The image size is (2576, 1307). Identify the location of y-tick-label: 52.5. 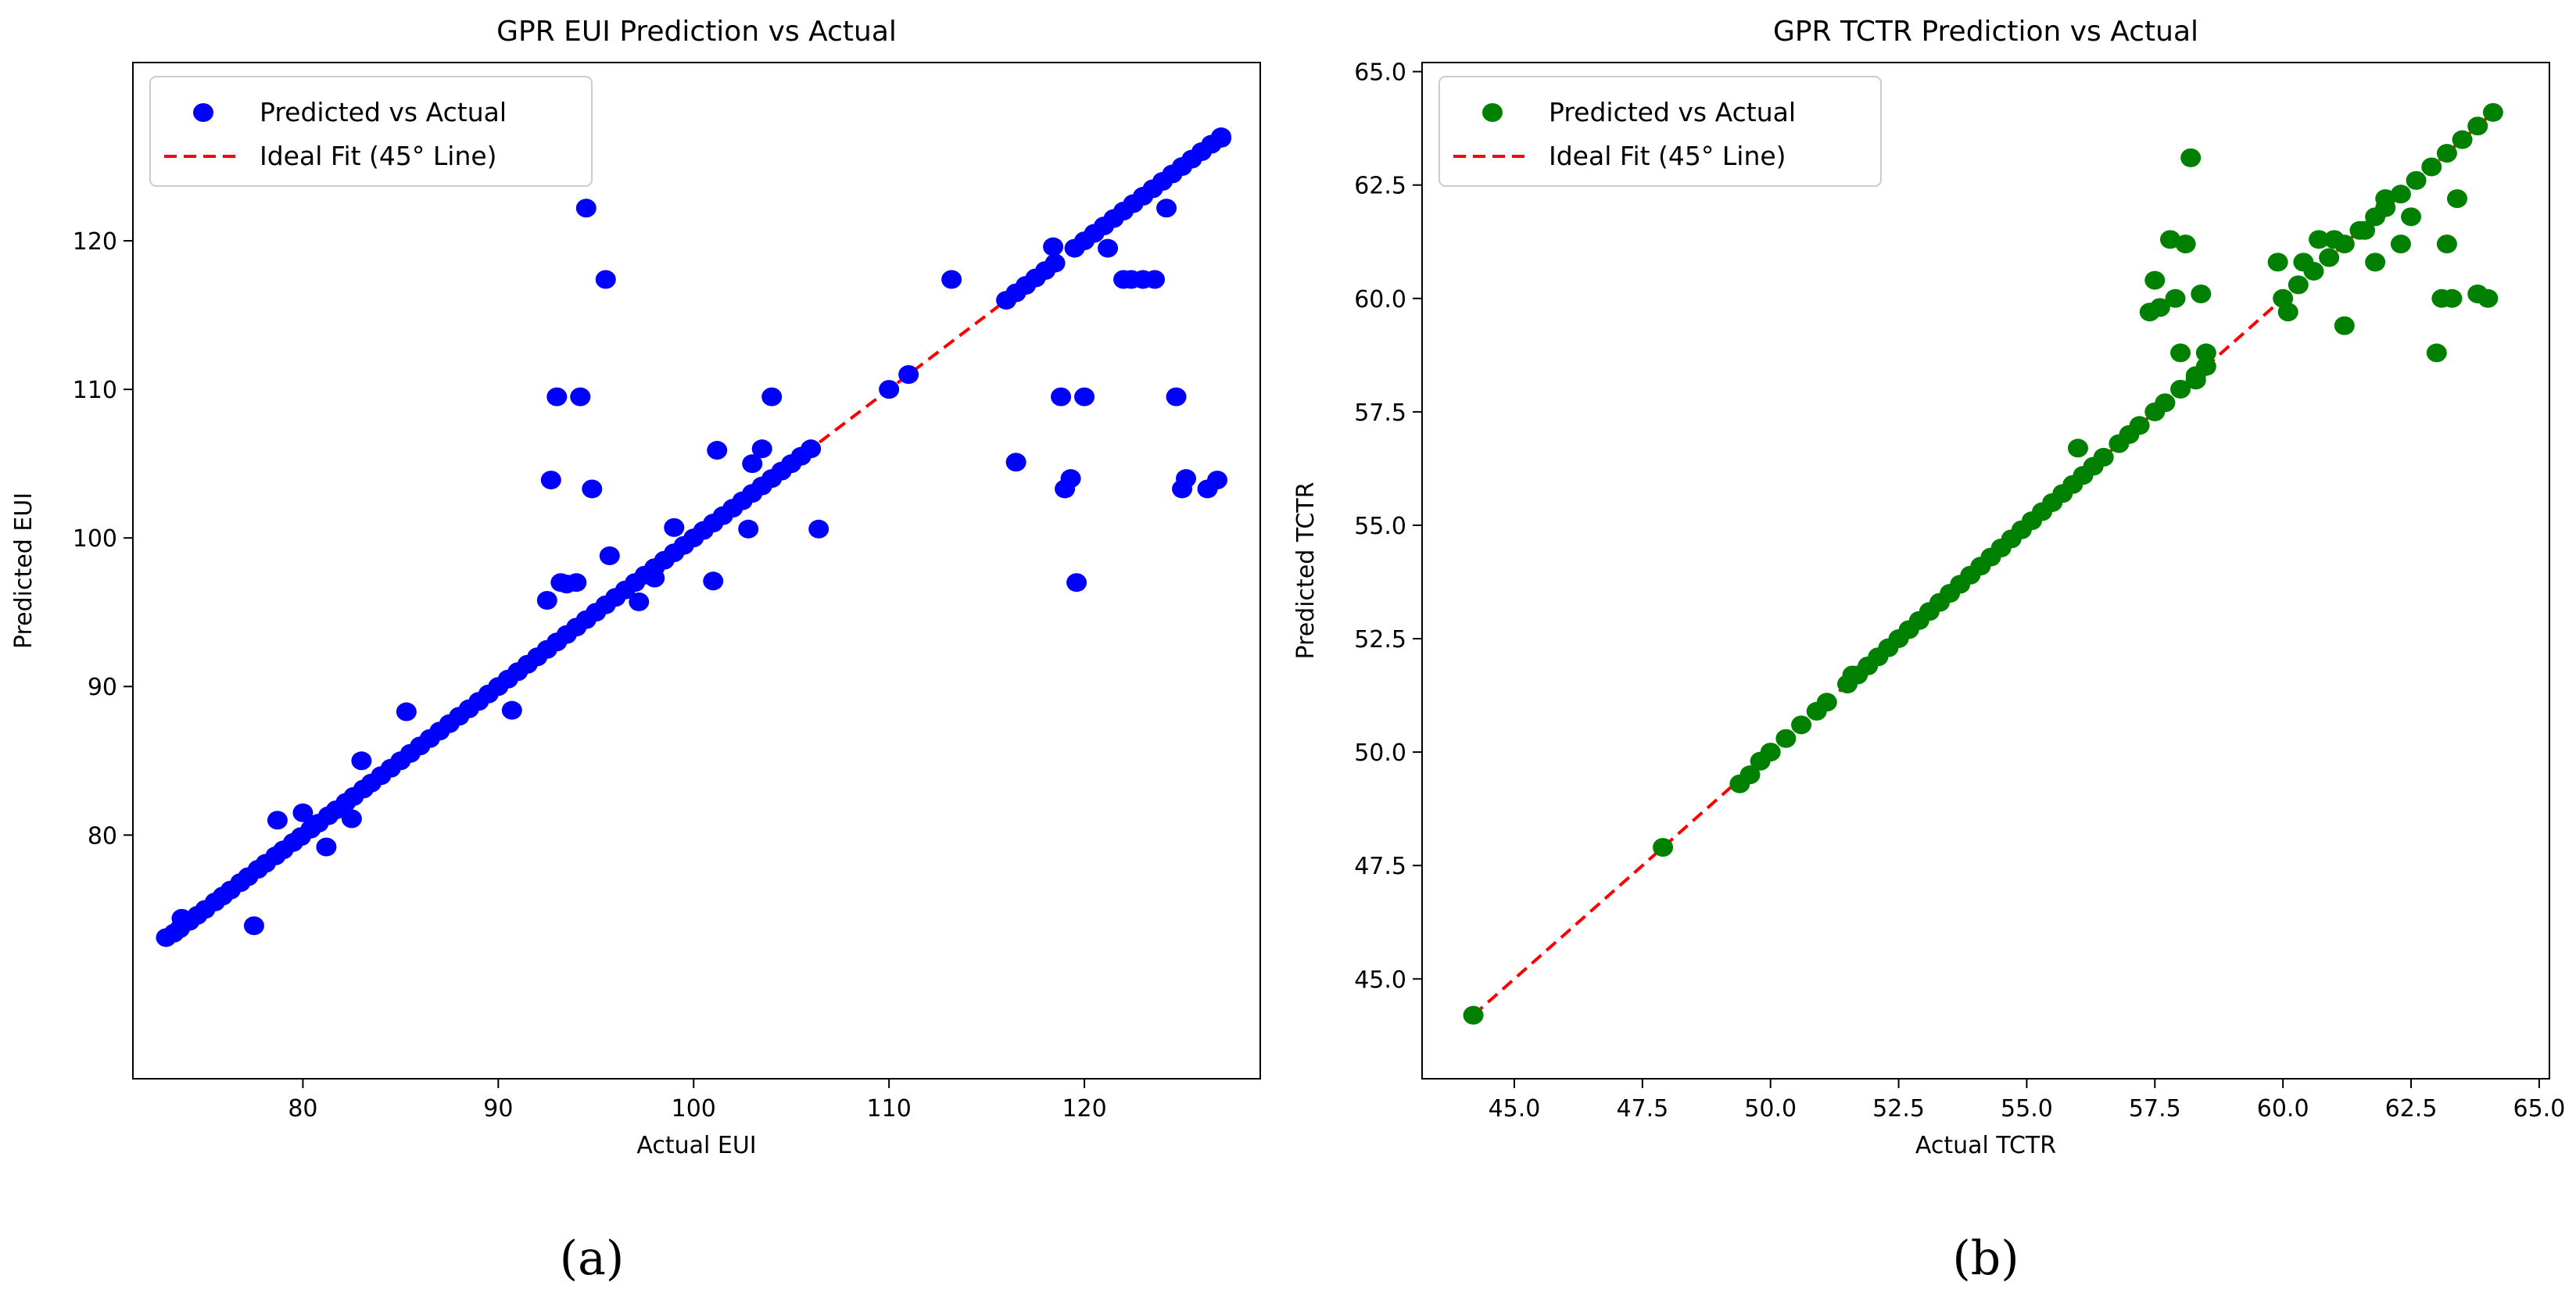
(1380, 640).